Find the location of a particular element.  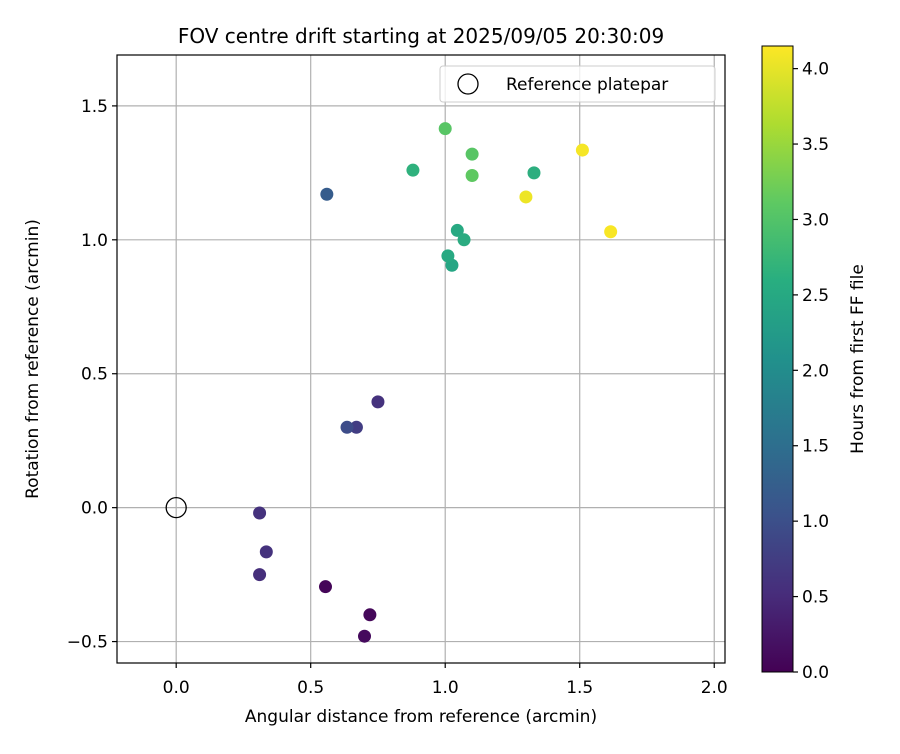

colorbar-label: Hours from first FF file is located at coordinates (858, 359).